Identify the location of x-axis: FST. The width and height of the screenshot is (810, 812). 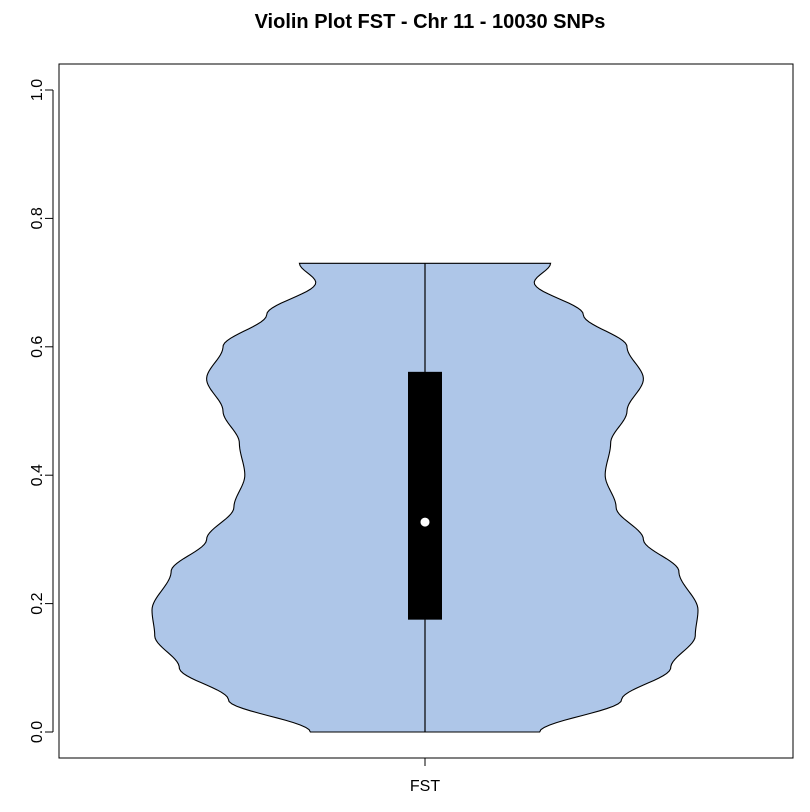
(425, 776).